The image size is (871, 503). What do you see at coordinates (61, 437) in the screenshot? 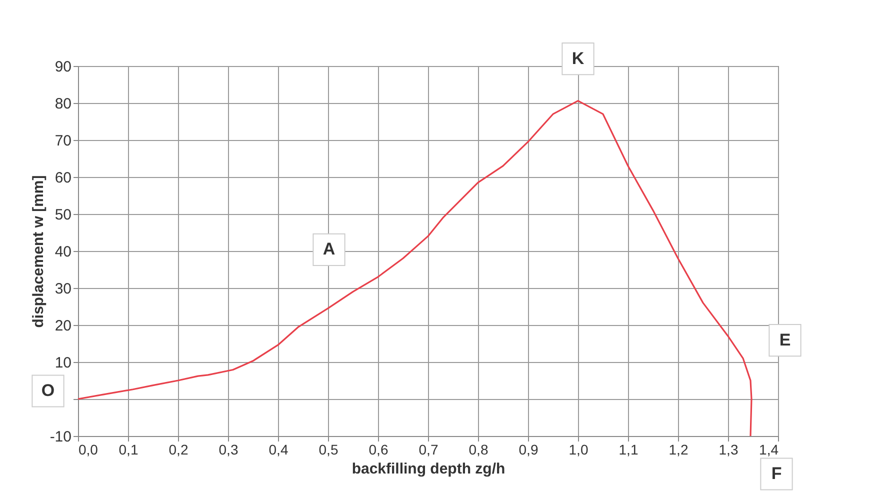
I see `y-tick-label: -10` at bounding box center [61, 437].